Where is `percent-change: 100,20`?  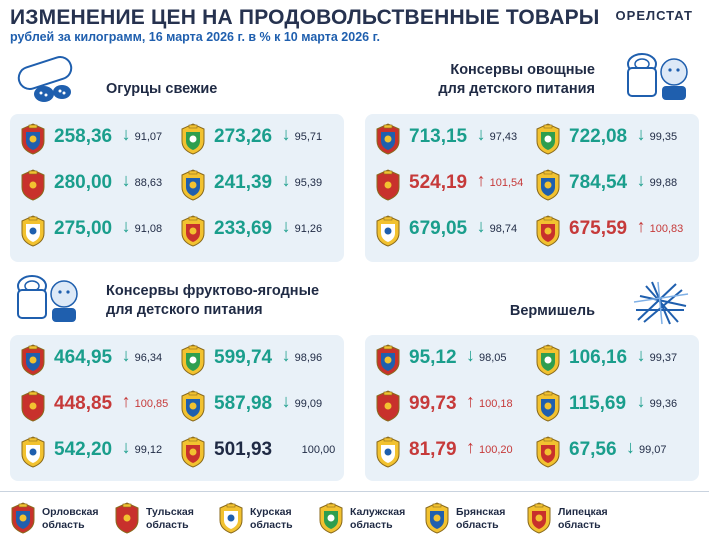
percent-change: 100,20 is located at coordinates (496, 450).